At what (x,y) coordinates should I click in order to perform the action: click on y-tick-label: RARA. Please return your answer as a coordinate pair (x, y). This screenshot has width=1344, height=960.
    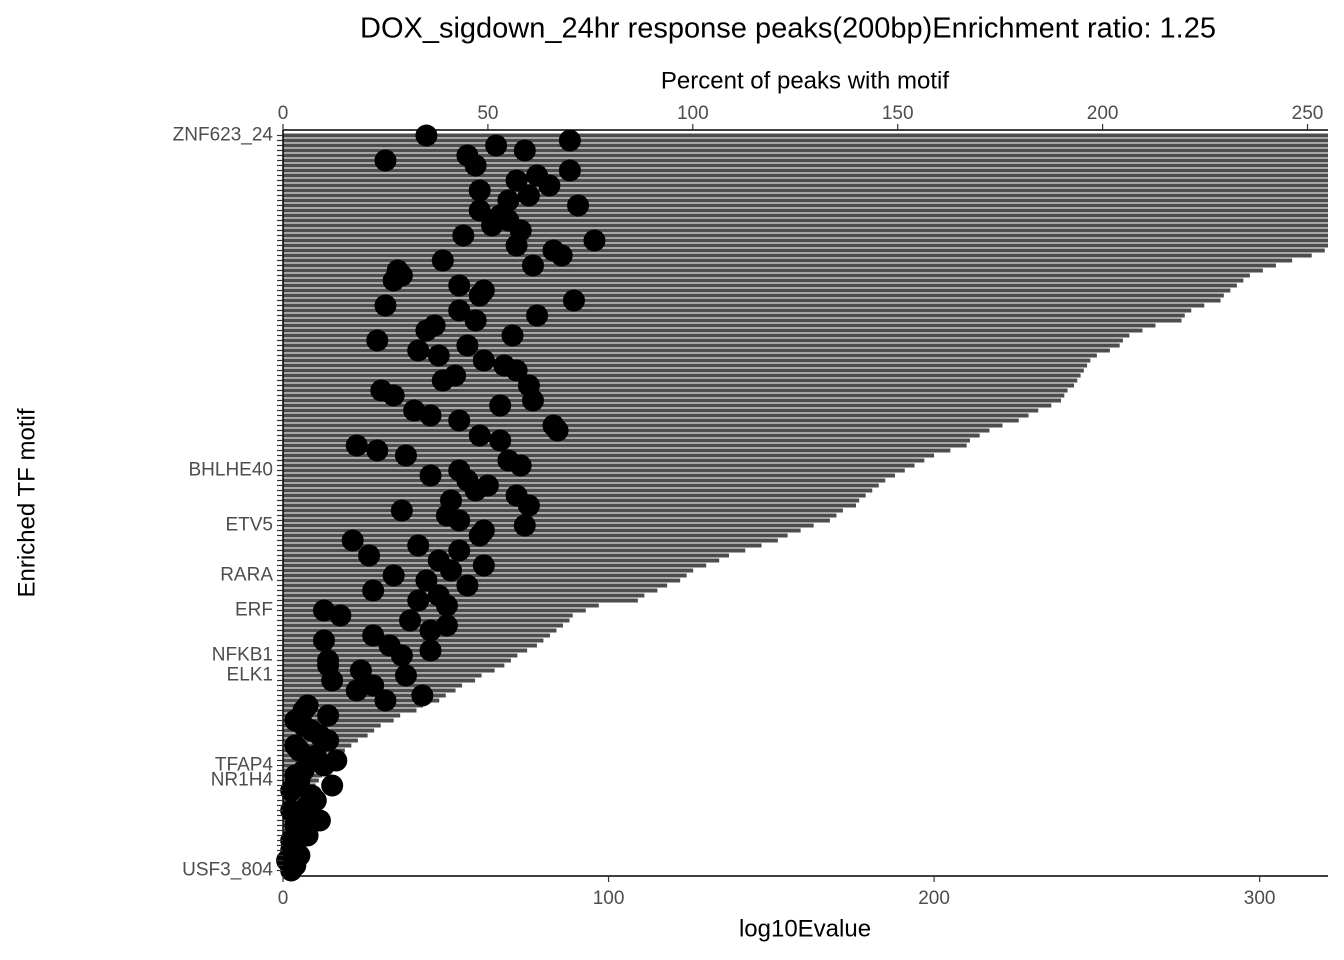
    Looking at the image, I should click on (246, 575).